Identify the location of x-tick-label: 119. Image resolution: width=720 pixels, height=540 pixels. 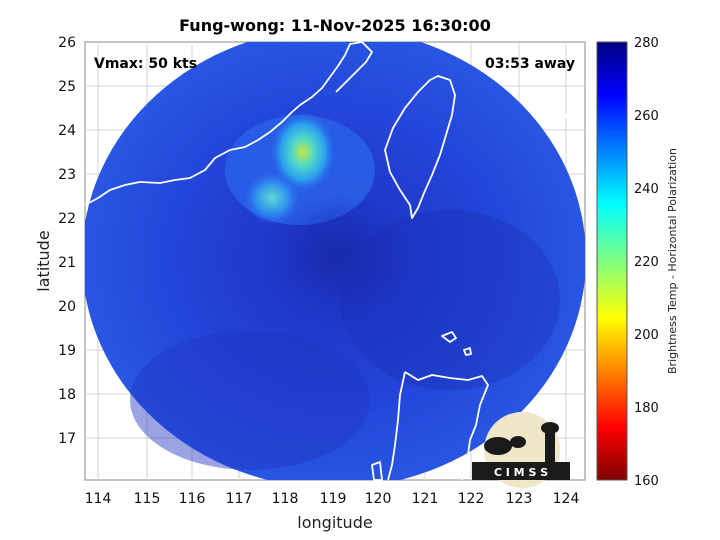
(333, 499).